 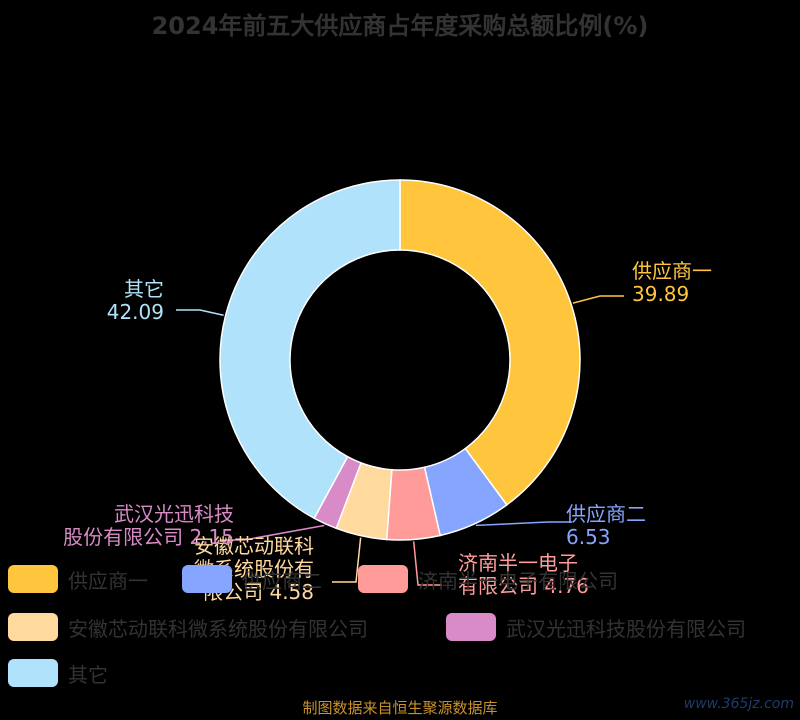 I want to click on data-label: 济南半一电子有限公司 4.76, so click(x=523, y=574).